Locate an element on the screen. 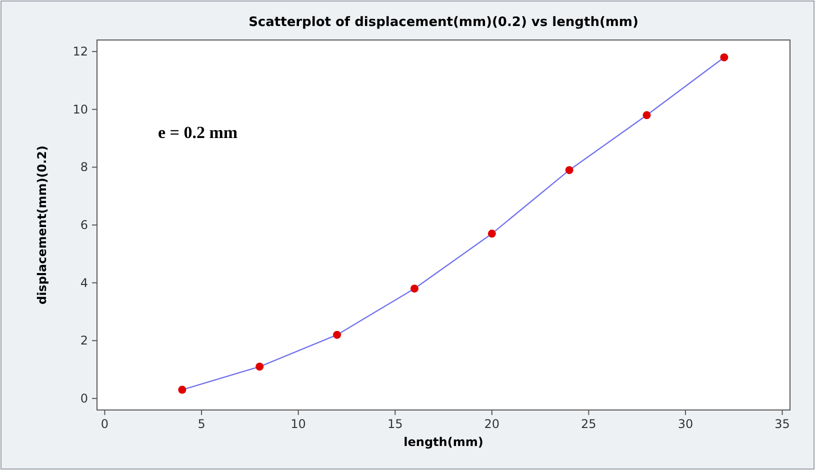 The image size is (815, 470). y-tick-label: 8 is located at coordinates (84, 167).